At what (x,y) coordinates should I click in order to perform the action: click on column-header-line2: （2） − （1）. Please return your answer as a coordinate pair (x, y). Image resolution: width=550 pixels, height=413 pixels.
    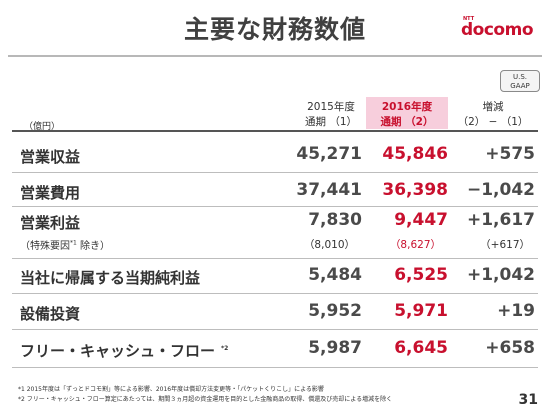
    Looking at the image, I should click on (493, 122).